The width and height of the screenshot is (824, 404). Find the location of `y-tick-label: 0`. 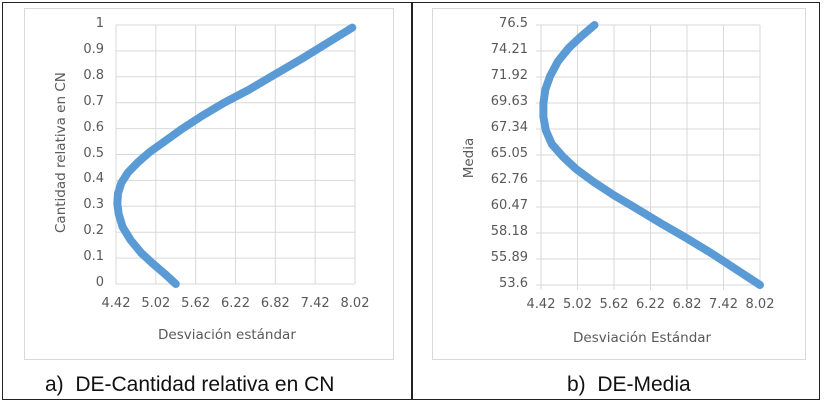

y-tick-label: 0 is located at coordinates (99, 282).